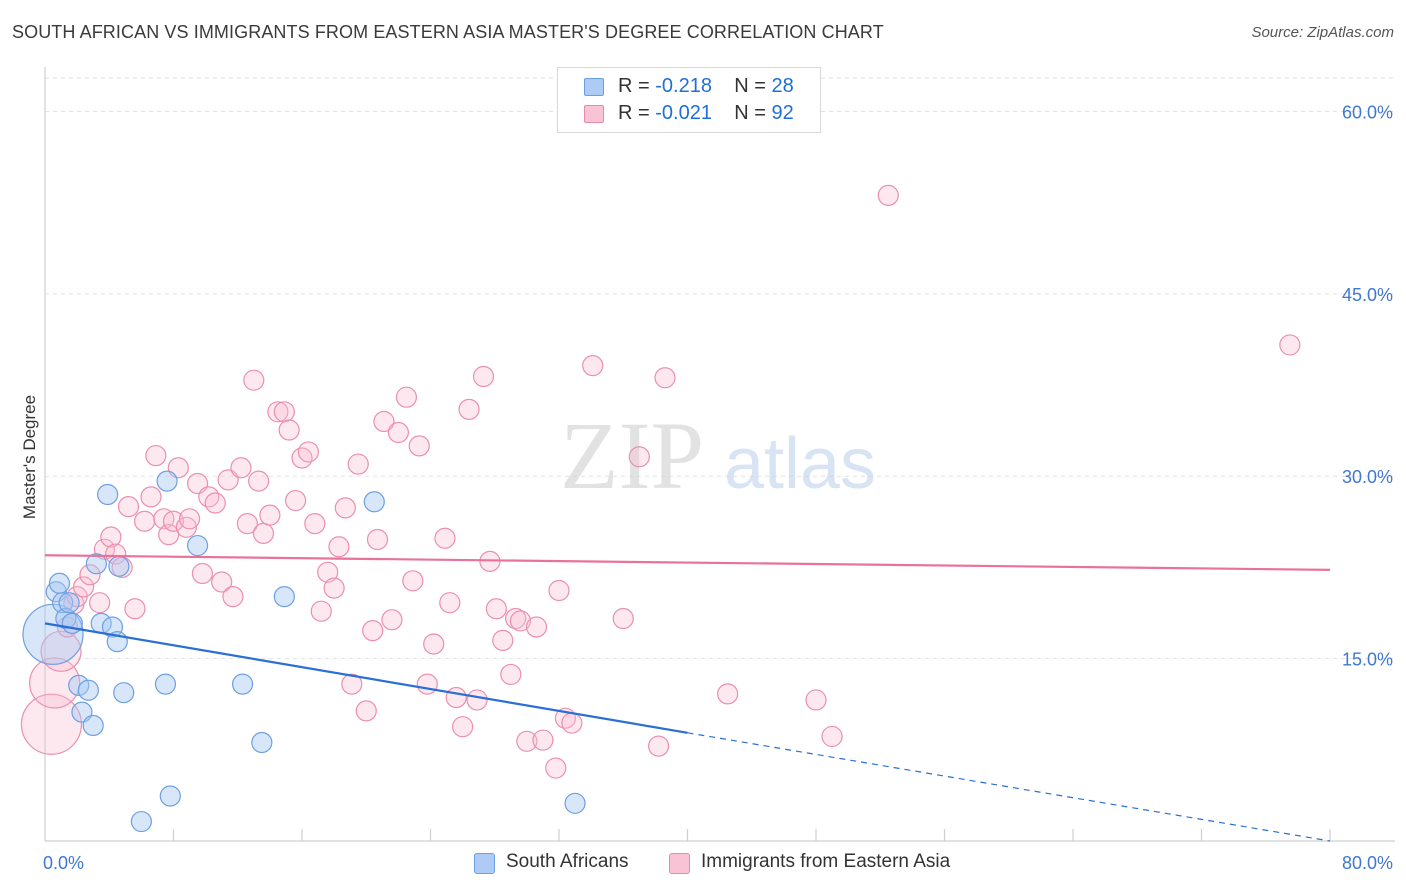 This screenshot has height=892, width=1406. Describe the element at coordinates (1322, 32) in the screenshot. I see `chart-source: Source: ZipAtlas.com` at that location.